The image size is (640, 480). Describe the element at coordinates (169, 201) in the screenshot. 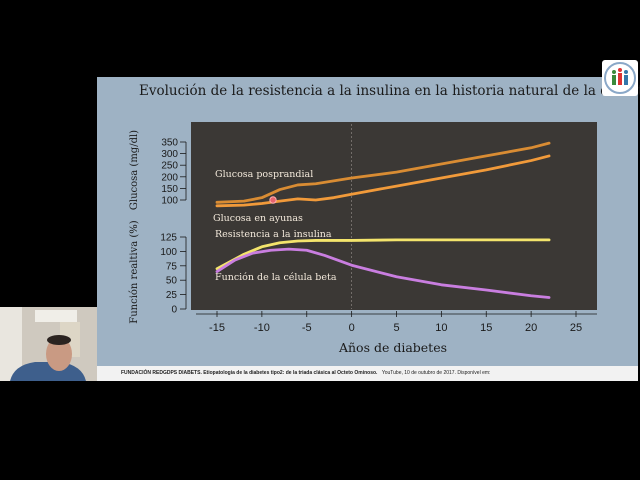

I see `y-tick-top: 100` at that location.